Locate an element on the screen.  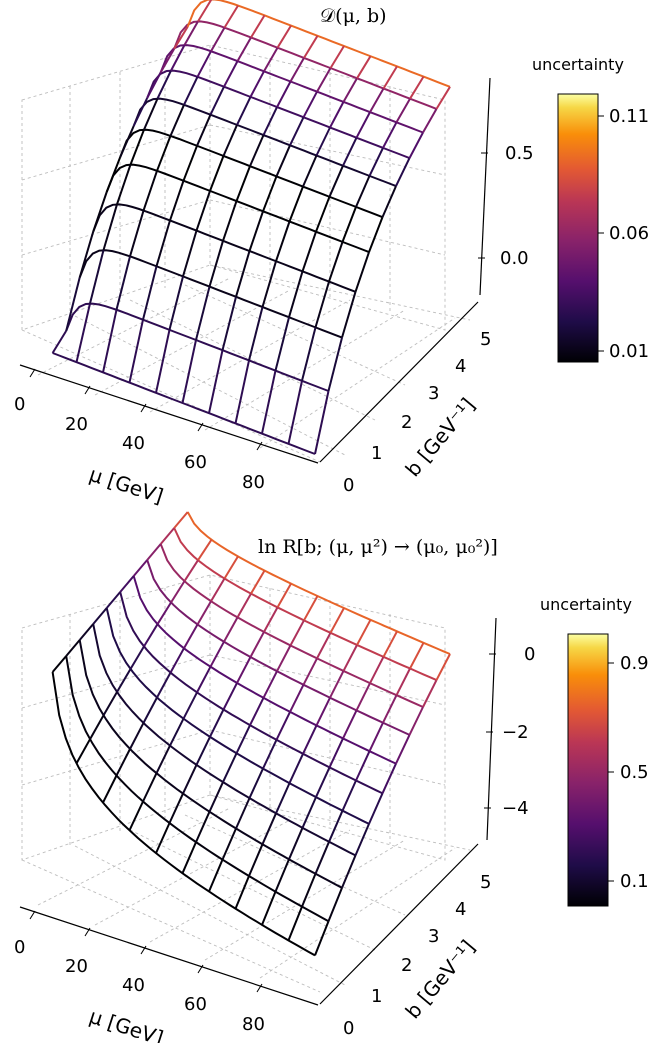
x-tick-mark is located at coordinates (87, 390).